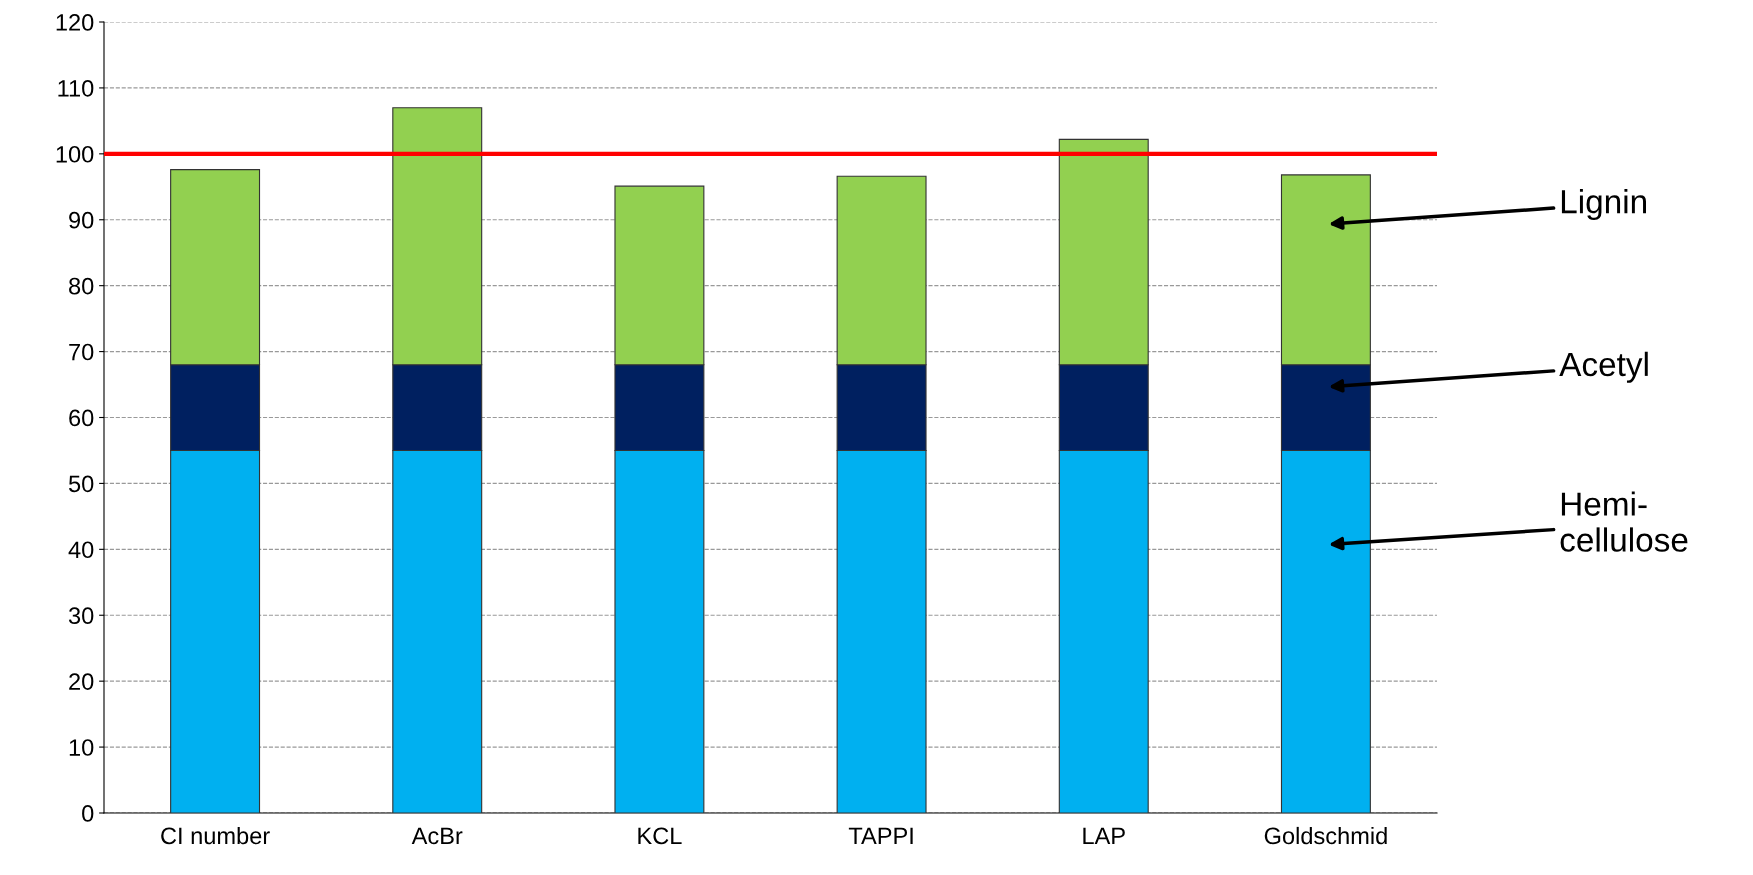 The image size is (1753, 875). I want to click on y-tick-label: 50, so click(81, 484).